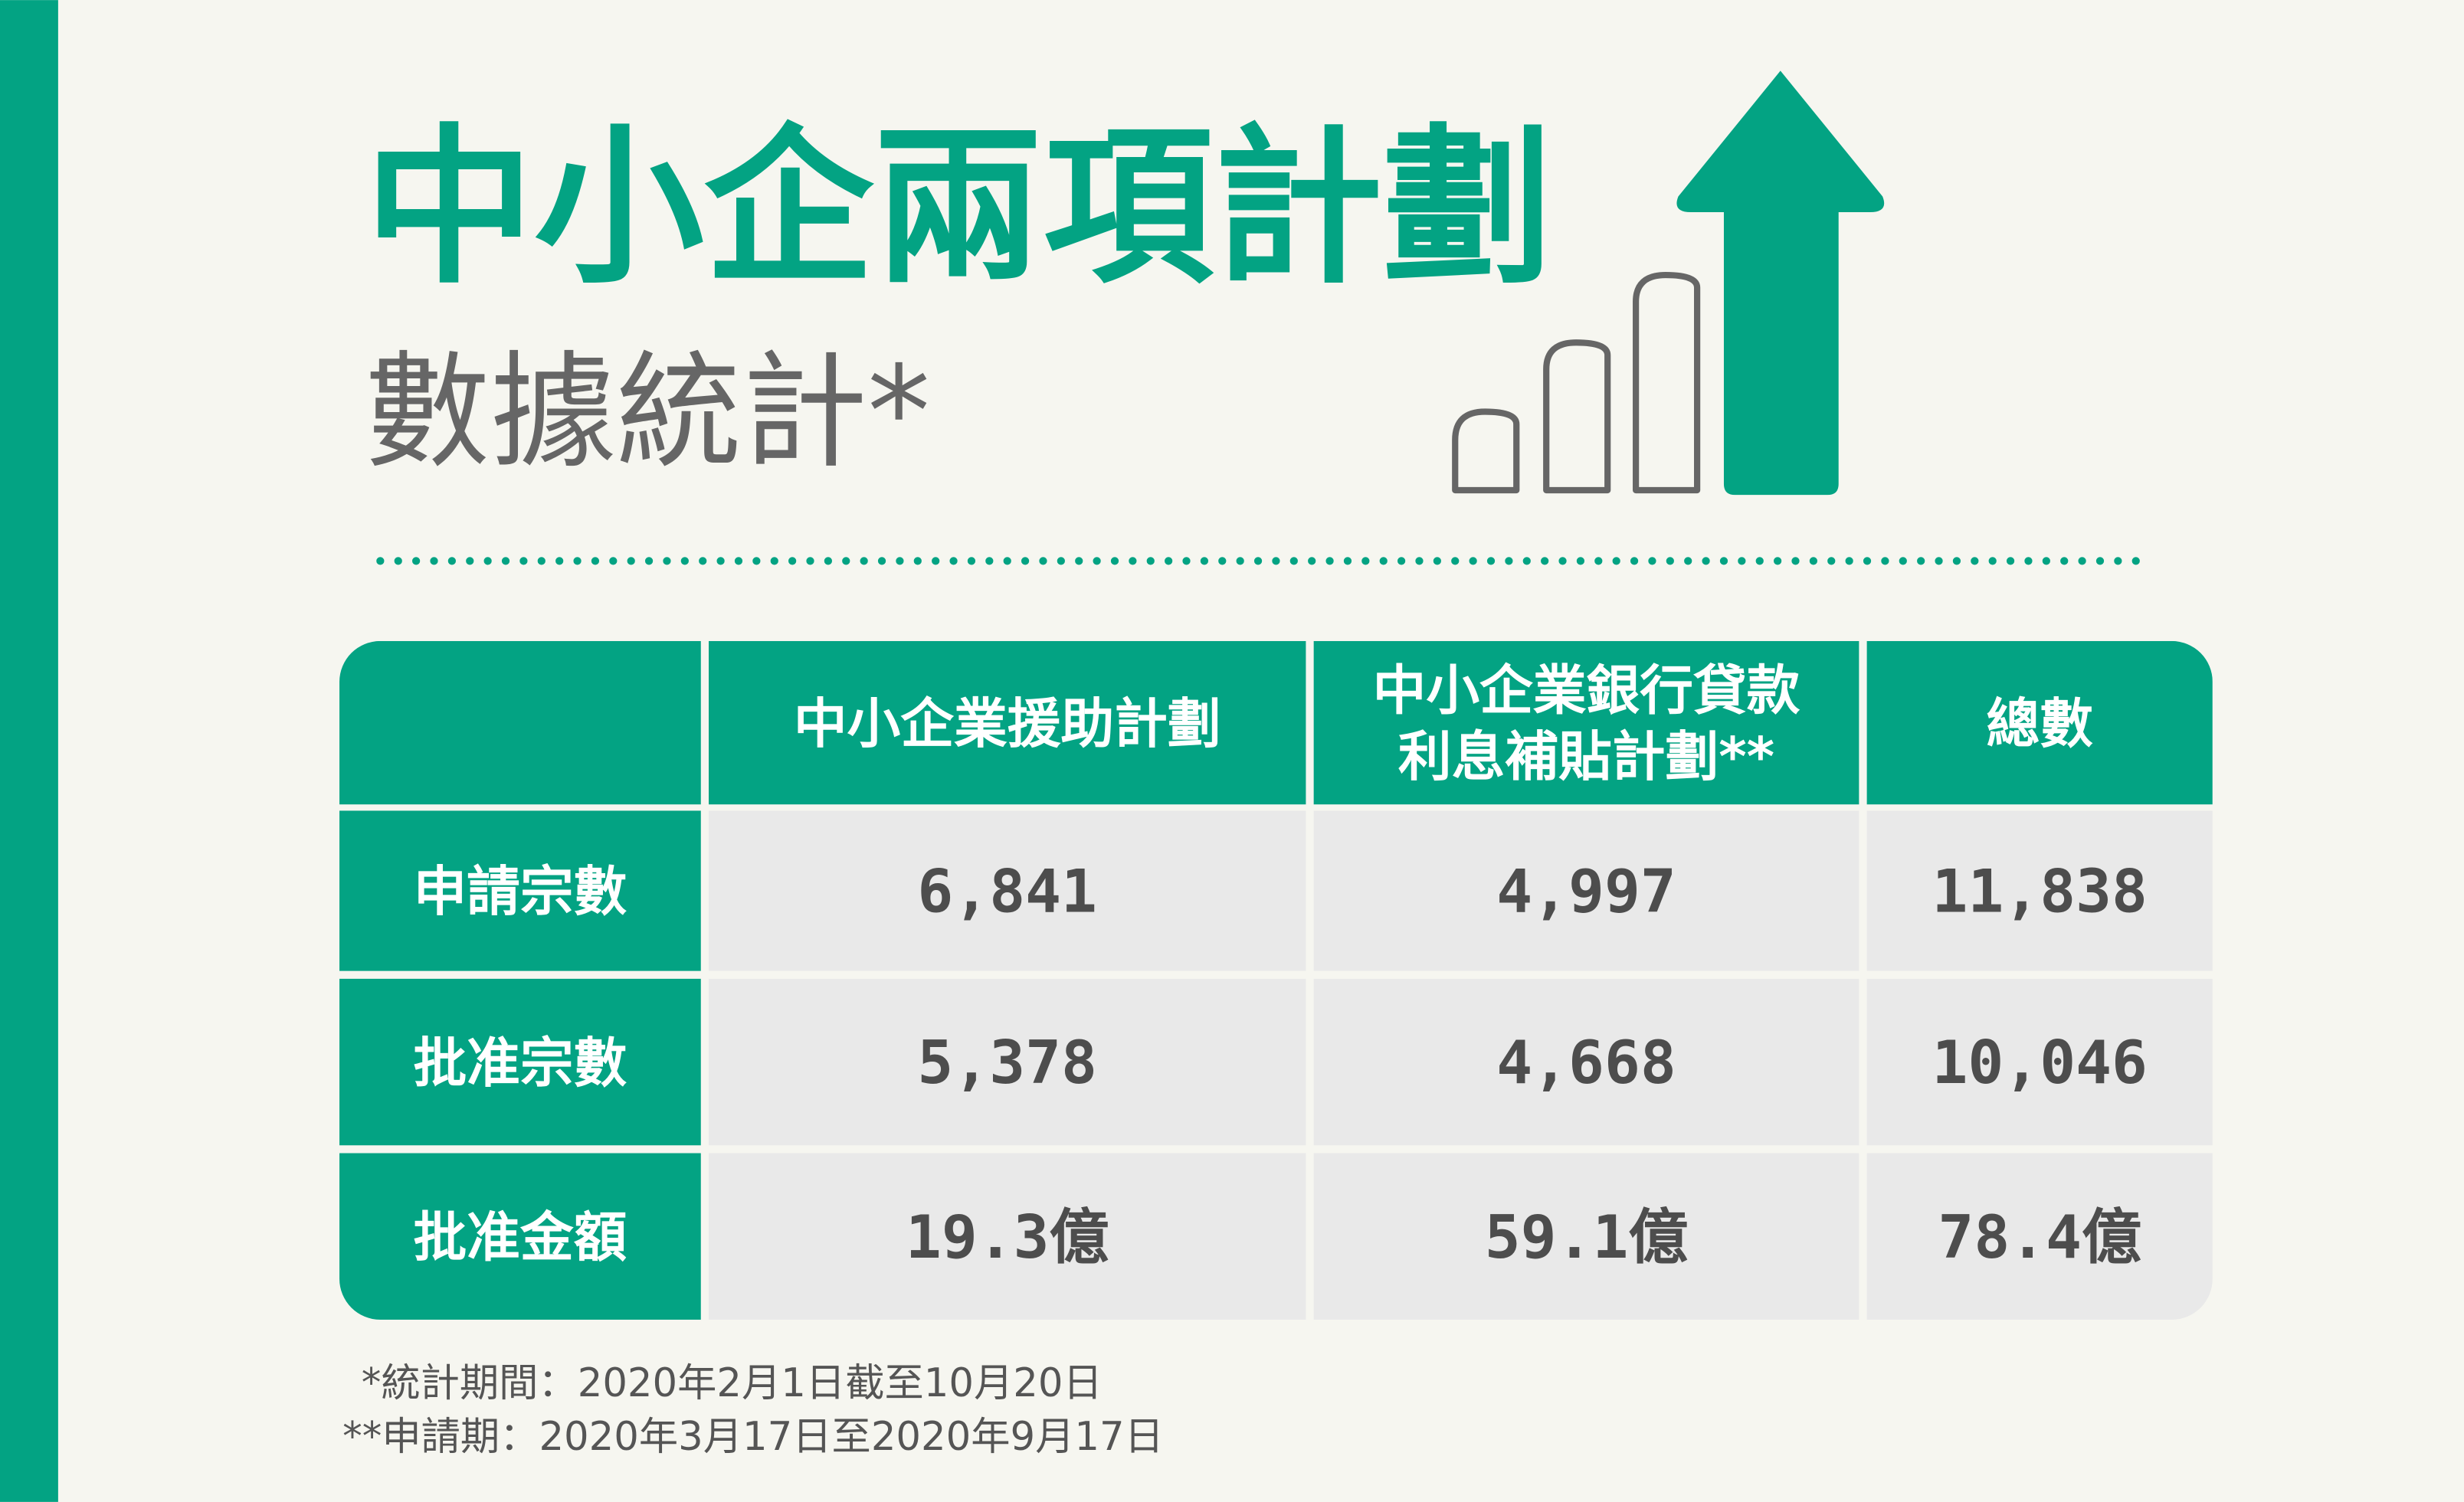 The width and height of the screenshot is (2464, 1502). I want to click on up-arrow, so click(1780, 283).